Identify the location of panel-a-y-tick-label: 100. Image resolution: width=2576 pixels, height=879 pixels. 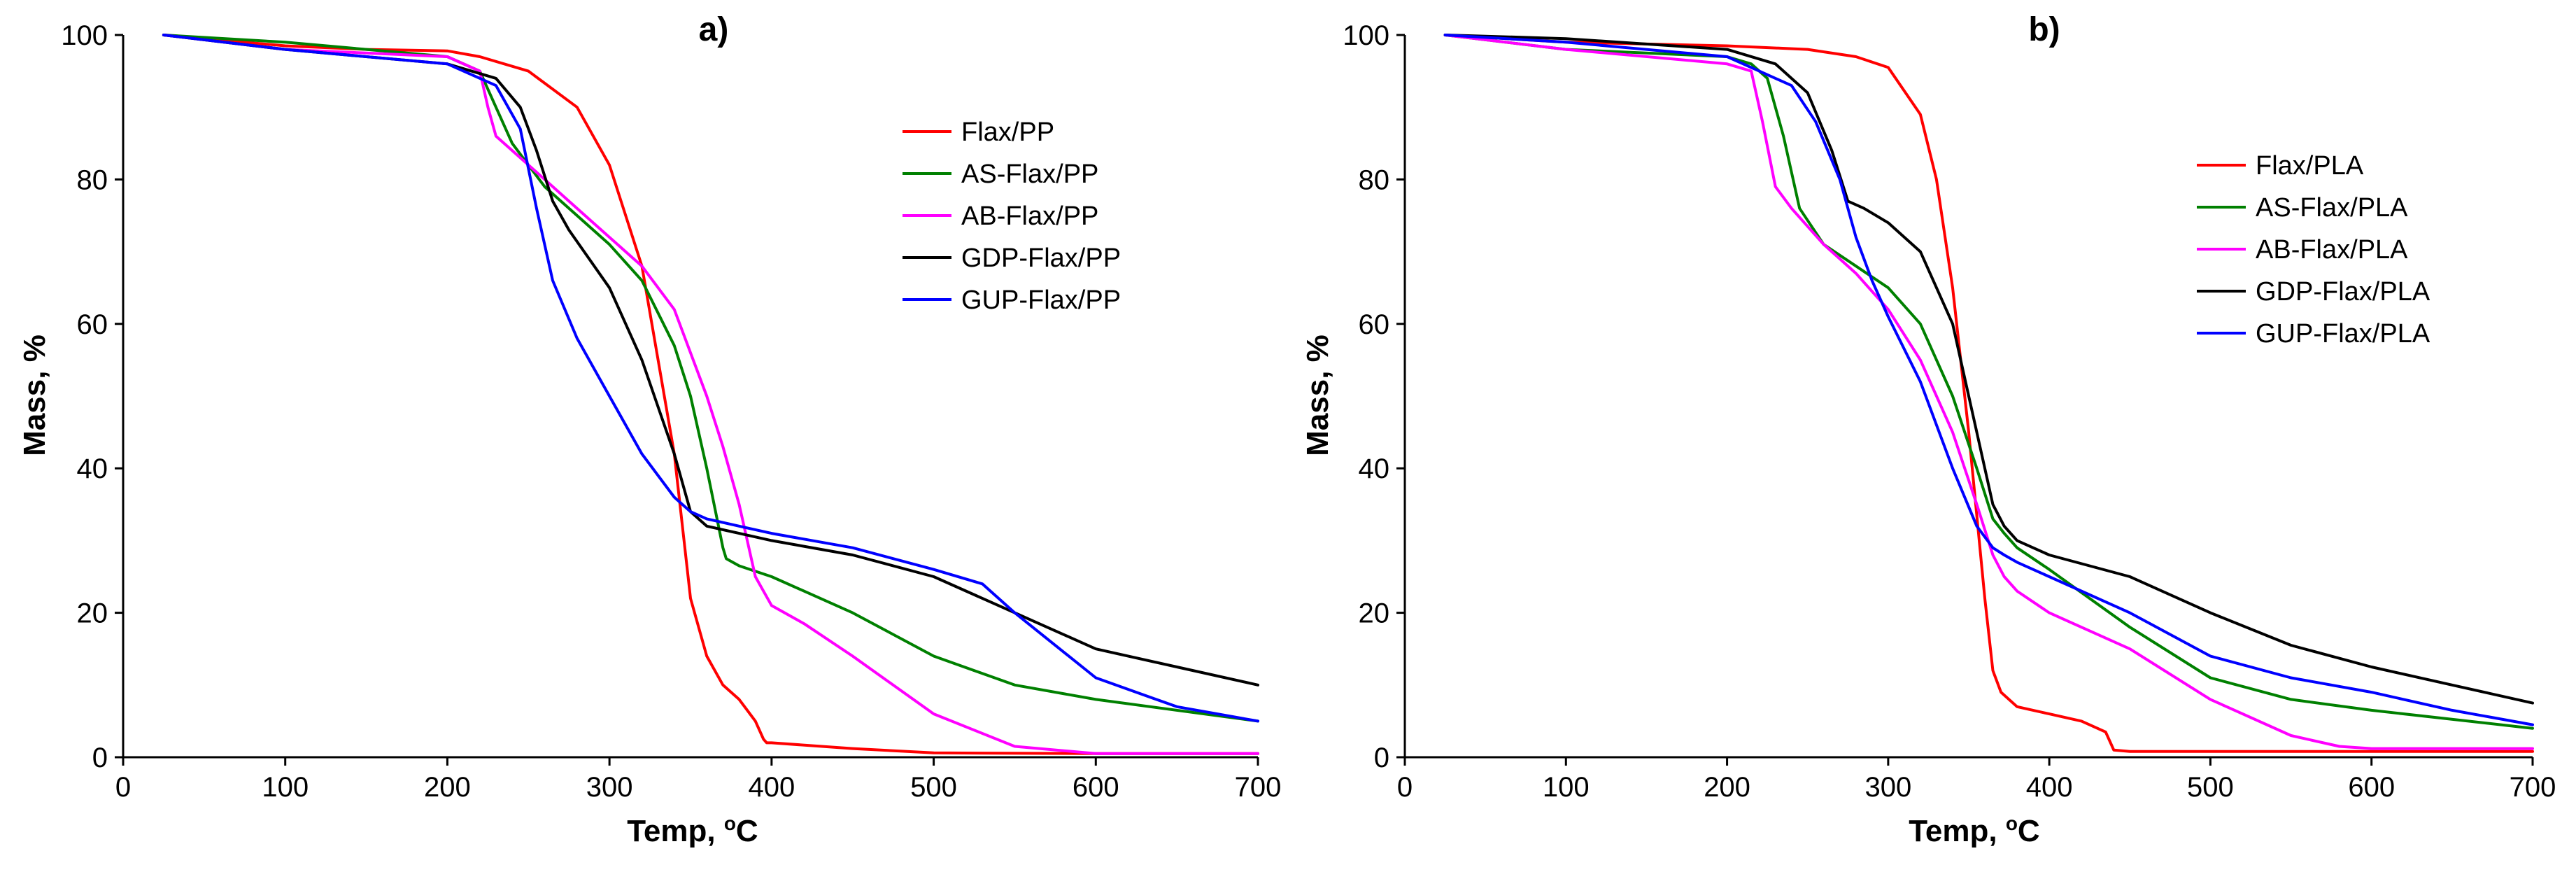
(84, 35).